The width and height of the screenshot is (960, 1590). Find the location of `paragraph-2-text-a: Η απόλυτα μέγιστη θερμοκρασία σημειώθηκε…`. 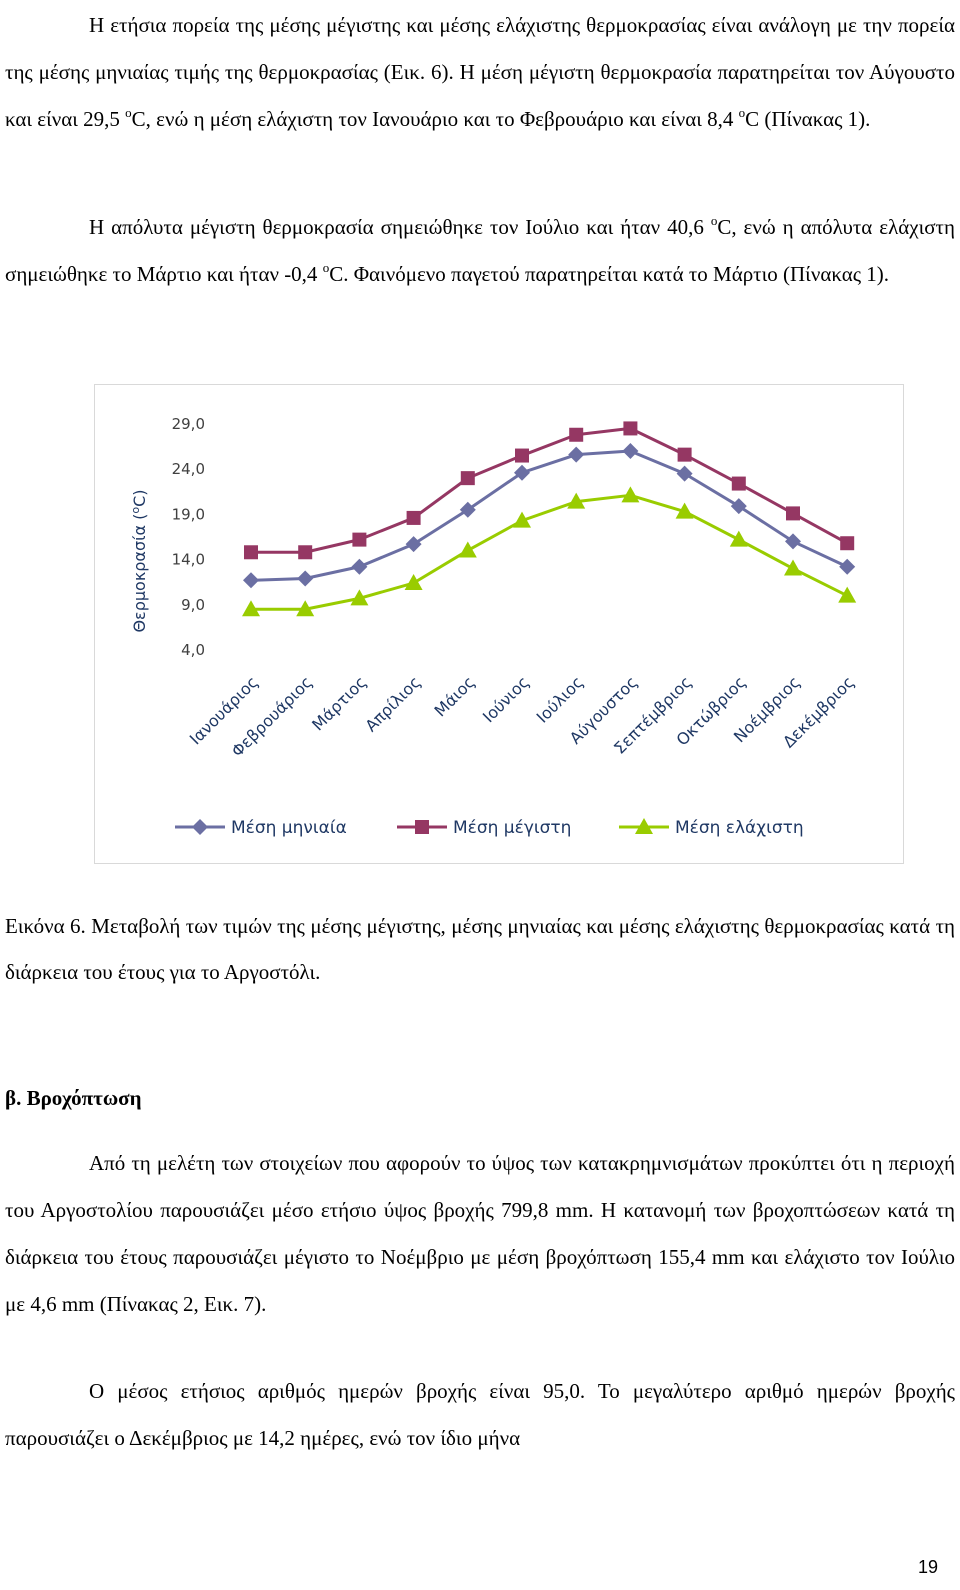

paragraph-2-text-a: Η απόλυτα μέγιστη θερμοκρασία σημειώθηκε… is located at coordinates (400, 227).